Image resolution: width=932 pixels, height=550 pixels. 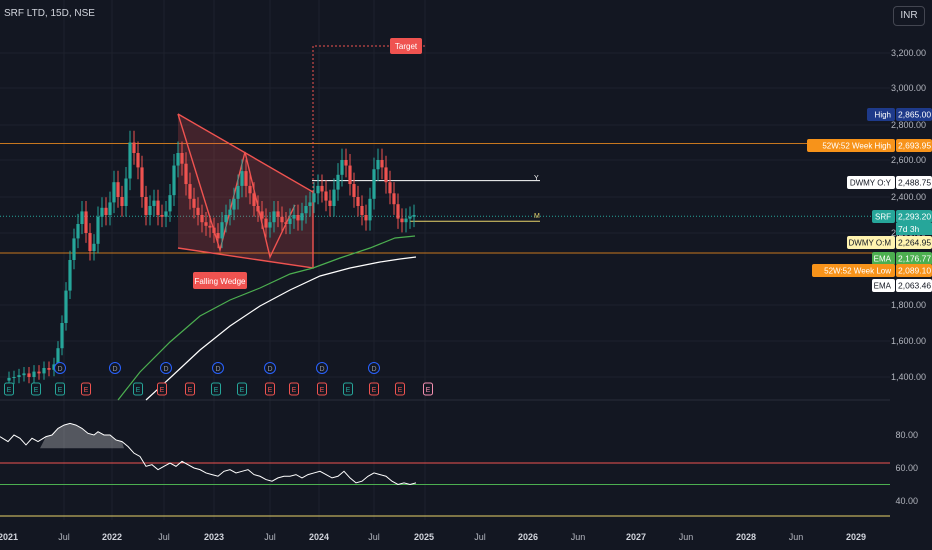 What do you see at coordinates (914, 243) in the screenshot?
I see `badge-value: 2,264.95` at bounding box center [914, 243].